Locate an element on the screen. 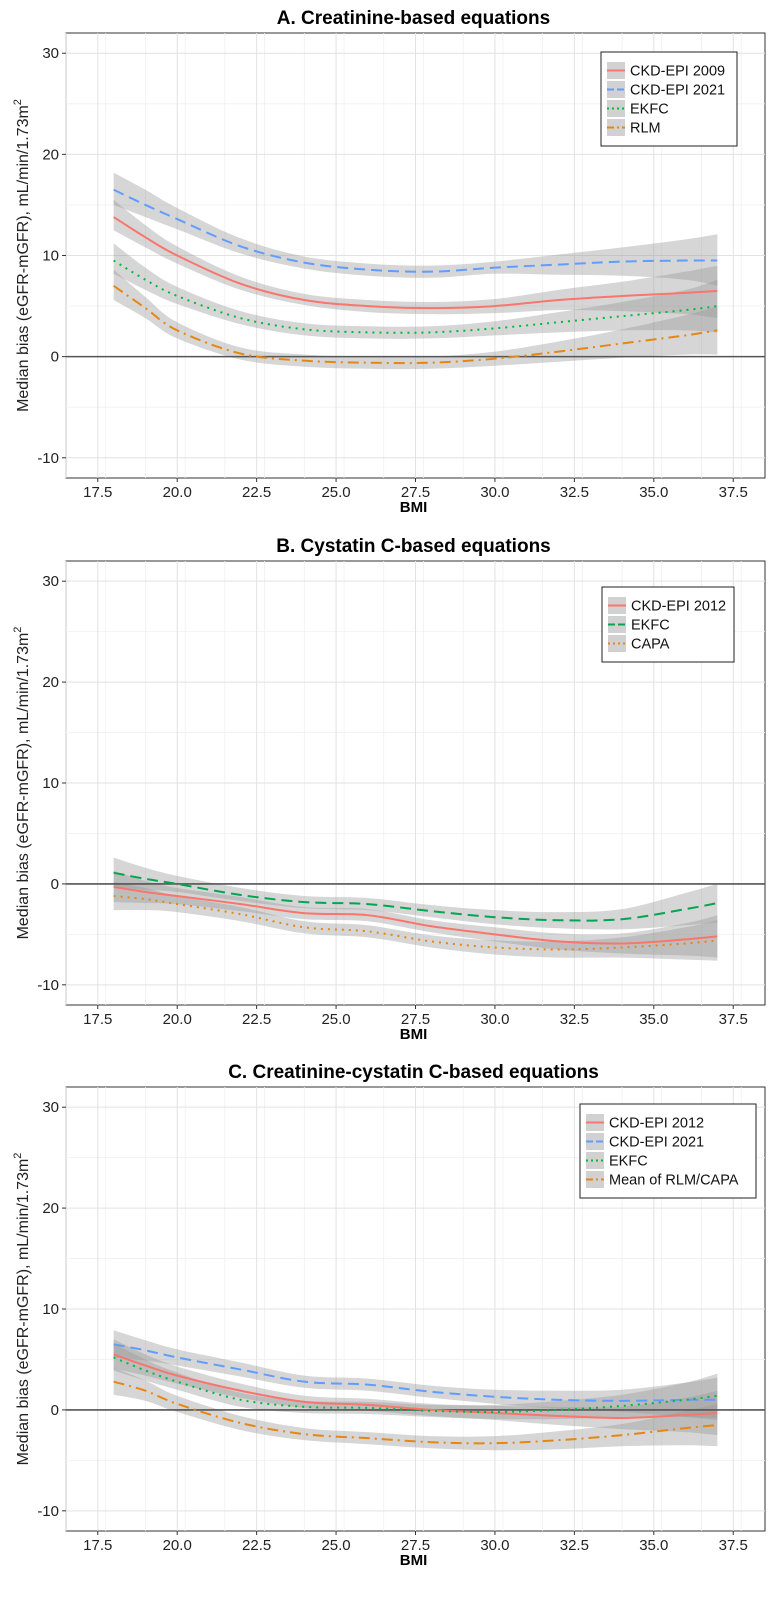 The image size is (780, 1597). legend-item: RLM is located at coordinates (634, 128).